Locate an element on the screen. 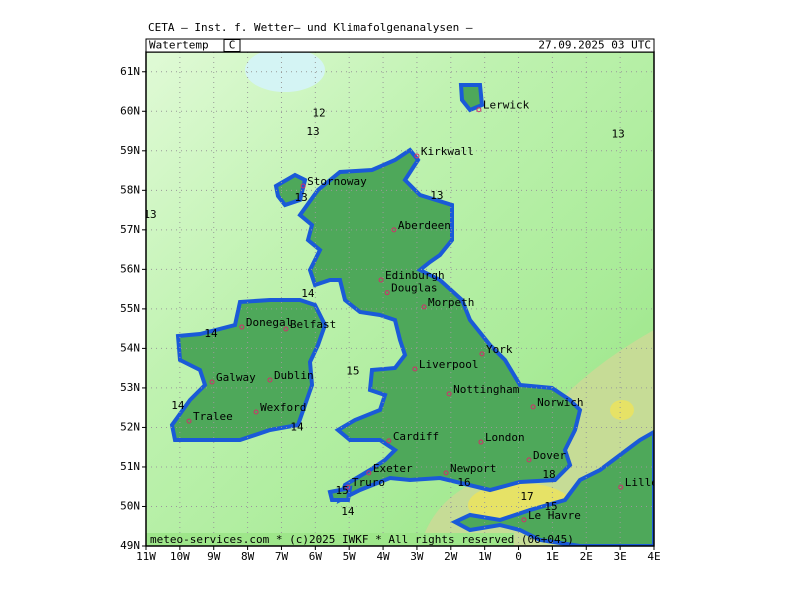  city-label: Truro is located at coordinates (368, 482).